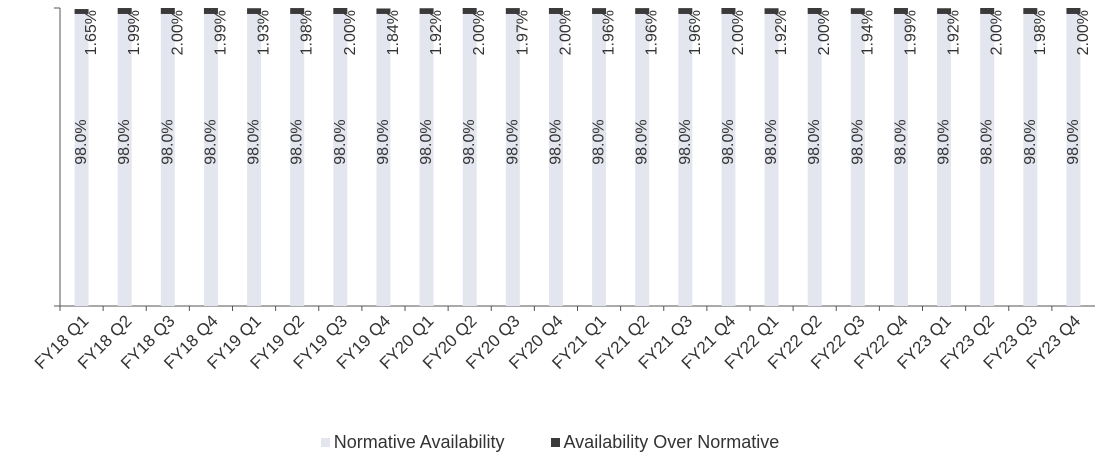  I want to click on legend-item-normative: Normative Availability, so click(412, 442).